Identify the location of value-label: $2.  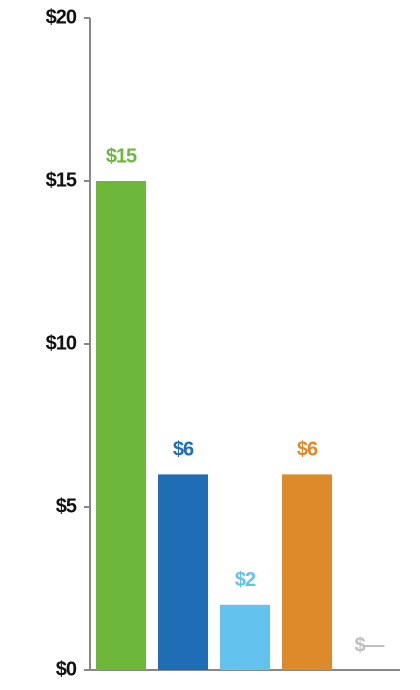
(245, 580).